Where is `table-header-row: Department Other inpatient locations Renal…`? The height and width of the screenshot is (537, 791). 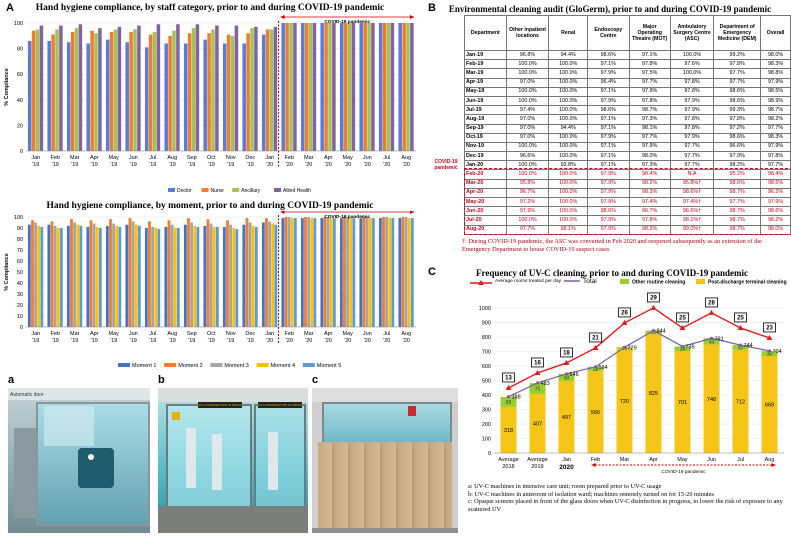
table-header-row: Department Other inpatient locations Renal… is located at coordinates (627, 33).